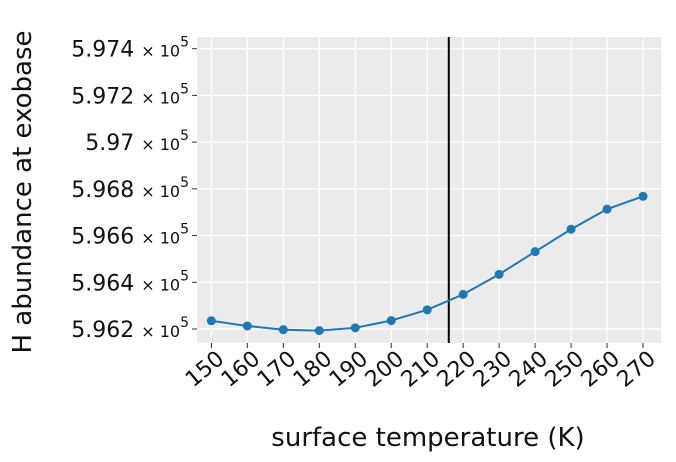  What do you see at coordinates (130, 49) in the screenshot?
I see `y-tick-label-6: 5.974 × 10⁵` at bounding box center [130, 49].